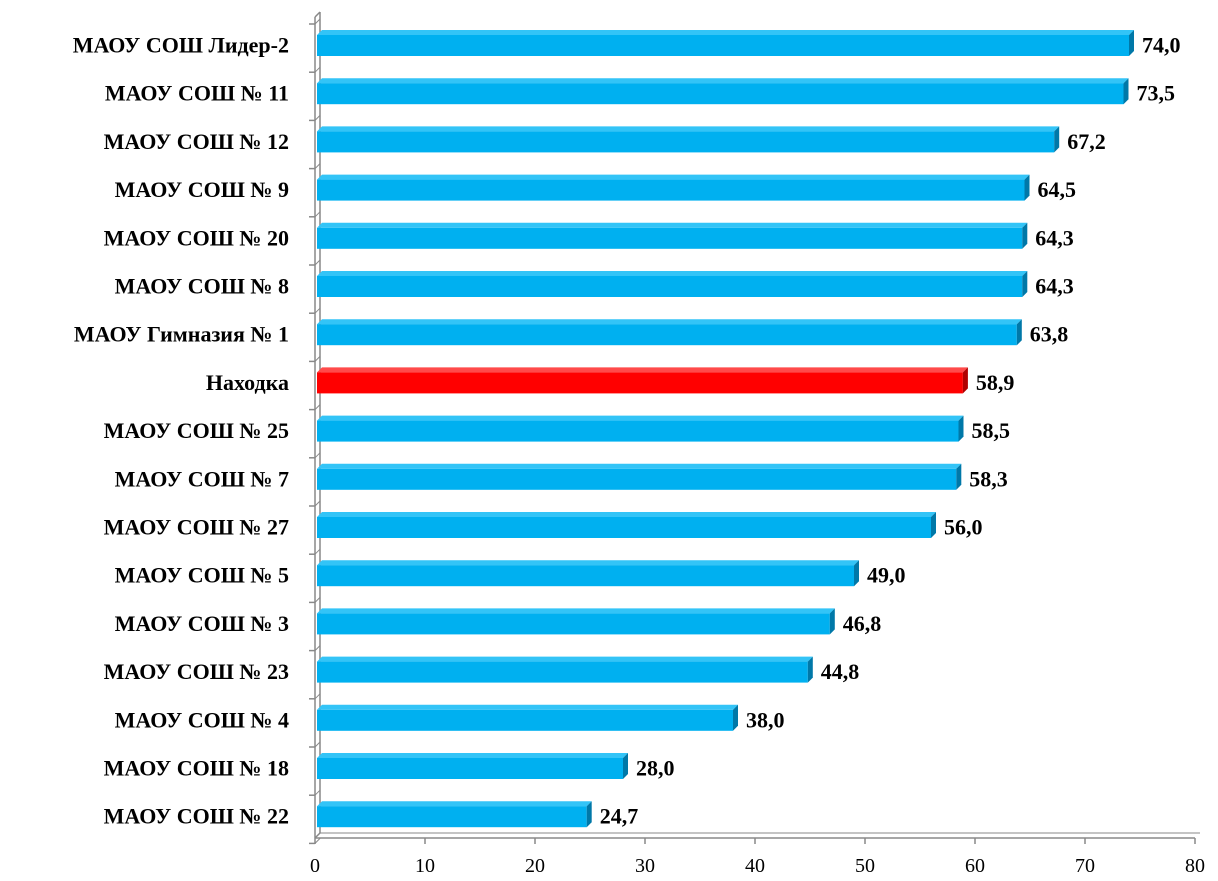 Image resolution: width=1218 pixels, height=881 pixels. Describe the element at coordinates (247, 382) in the screenshot. I see `category-label: Находка` at that location.